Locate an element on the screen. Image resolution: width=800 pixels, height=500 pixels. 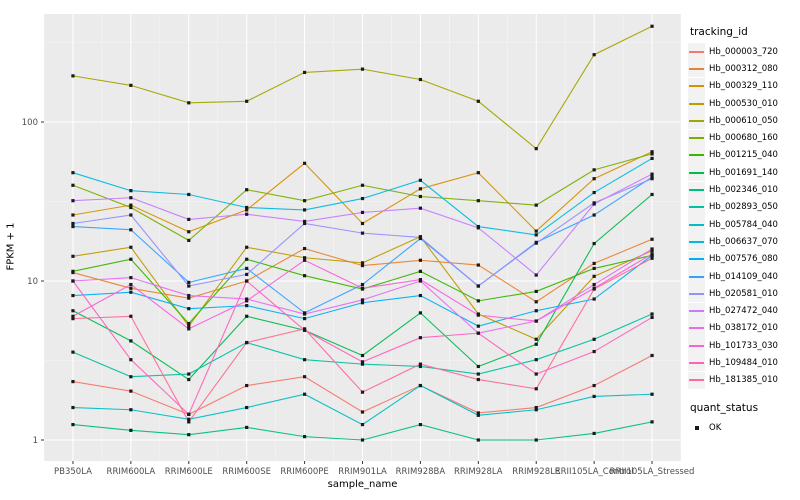
legend-quant-status: quant_status OK is located at coordinates (744, 419).